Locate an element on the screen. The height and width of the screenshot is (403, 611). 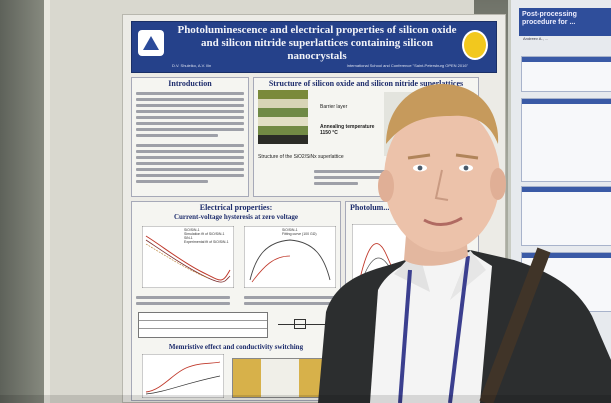
introduction-panel: Introduction is located at coordinates (190, 137).